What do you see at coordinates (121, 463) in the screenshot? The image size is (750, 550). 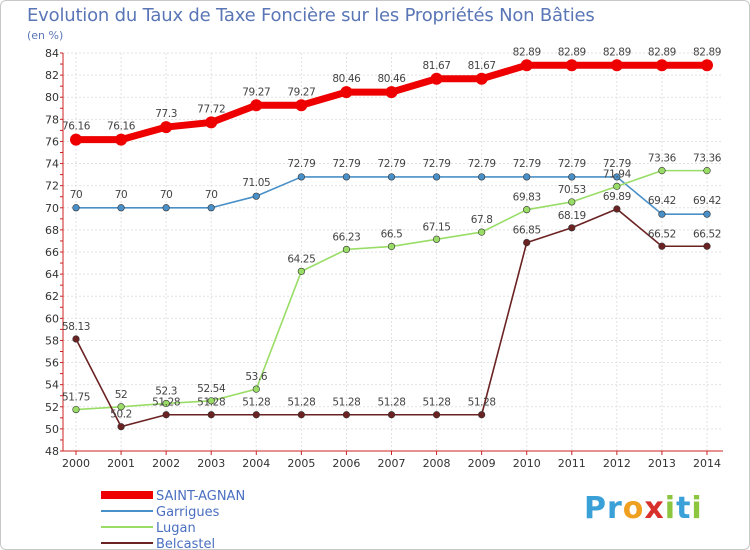 I see `x-tick-label: 2001` at bounding box center [121, 463].